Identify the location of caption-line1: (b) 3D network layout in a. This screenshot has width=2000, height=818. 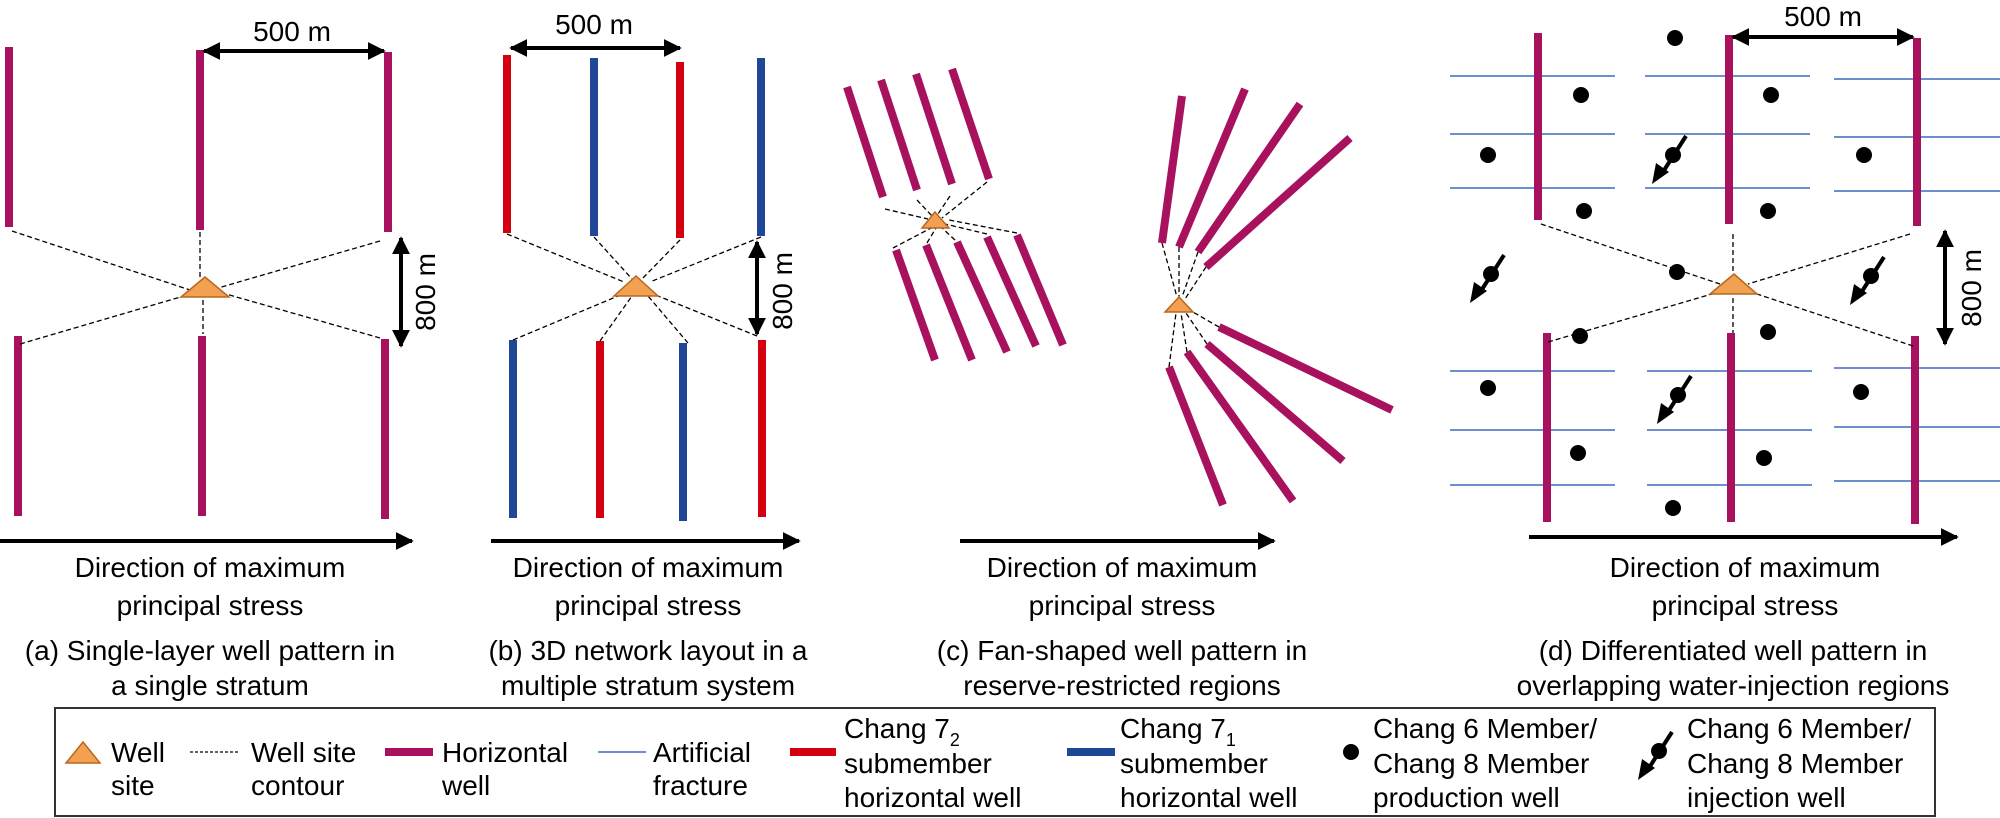
(647, 650).